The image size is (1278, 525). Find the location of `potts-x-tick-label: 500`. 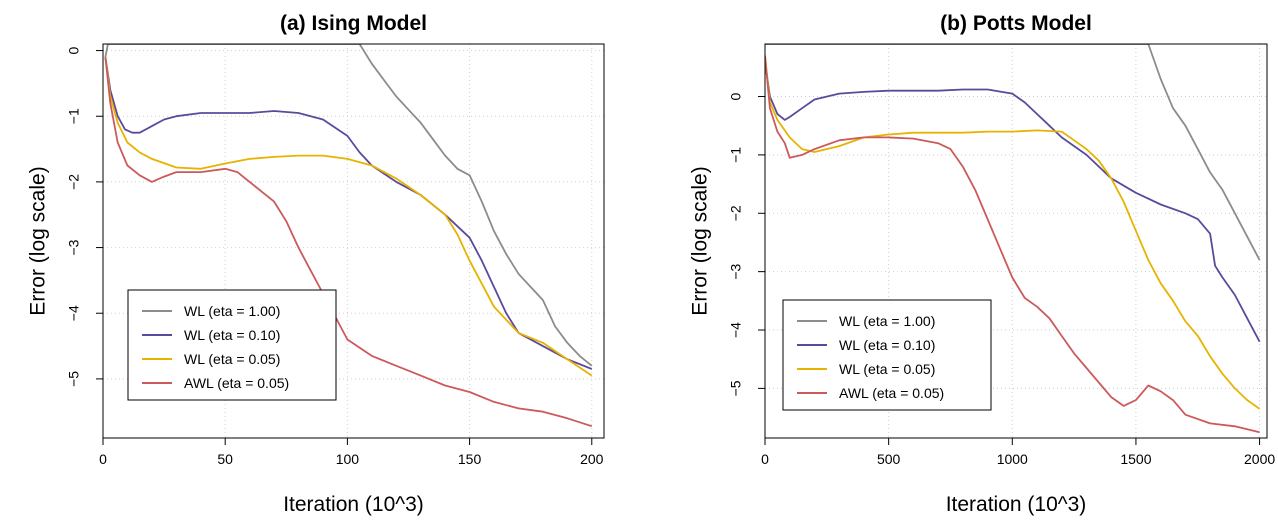

potts-x-tick-label: 500 is located at coordinates (889, 459).